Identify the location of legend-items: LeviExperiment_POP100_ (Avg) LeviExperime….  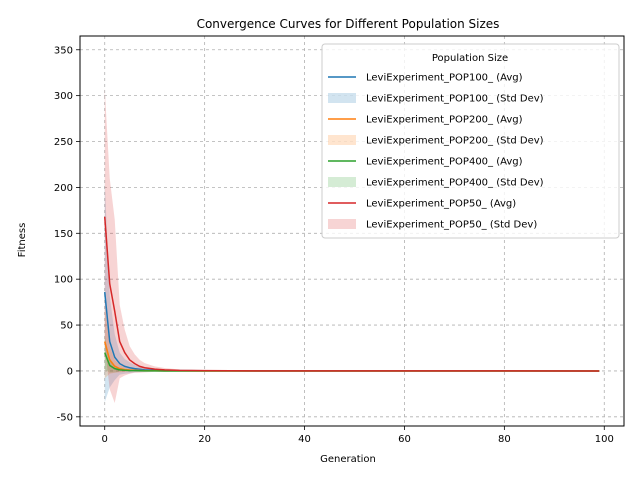
(436, 152).